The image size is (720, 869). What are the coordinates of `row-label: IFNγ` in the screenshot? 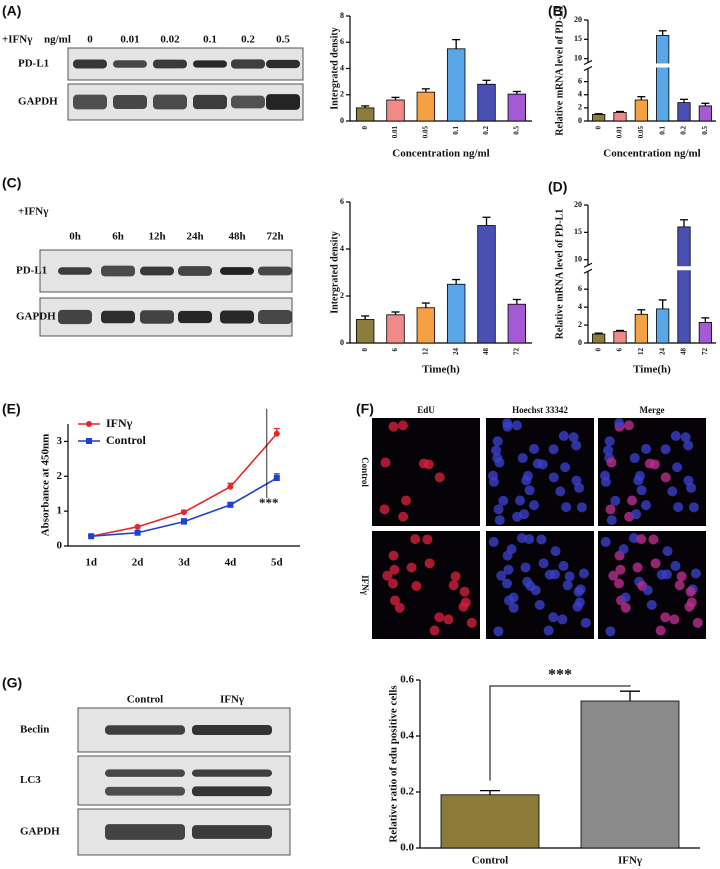 It's located at (365, 585).